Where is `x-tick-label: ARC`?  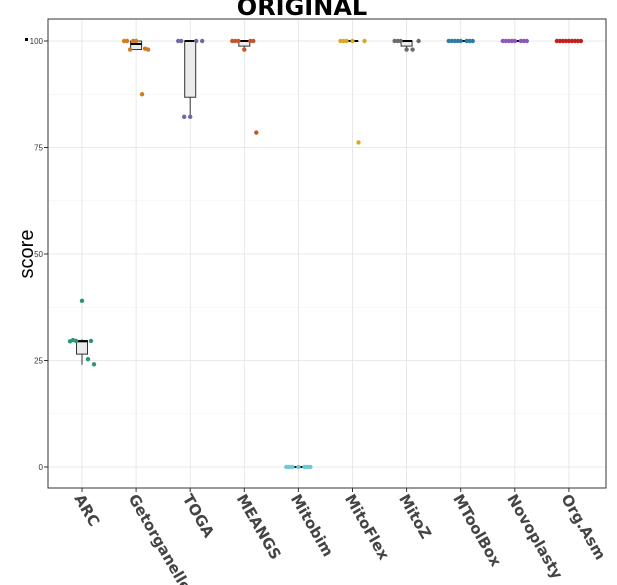
x-tick-label: ARC is located at coordinates (87, 510).